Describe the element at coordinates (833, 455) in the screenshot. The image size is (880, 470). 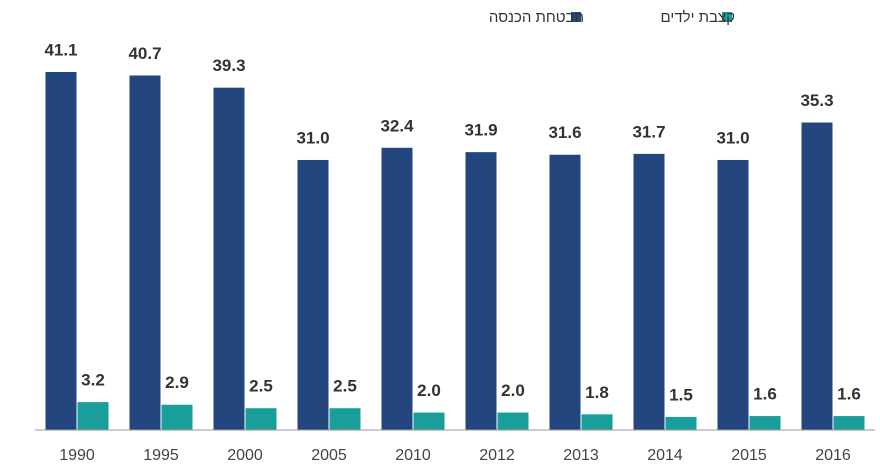
I see `x-tick-label: 2016` at that location.